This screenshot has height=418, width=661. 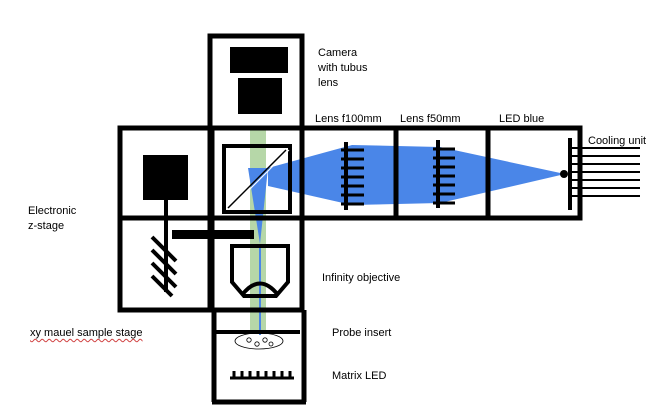 What do you see at coordinates (310, 175) in the screenshot?
I see `blue-beam-f100-section` at bounding box center [310, 175].